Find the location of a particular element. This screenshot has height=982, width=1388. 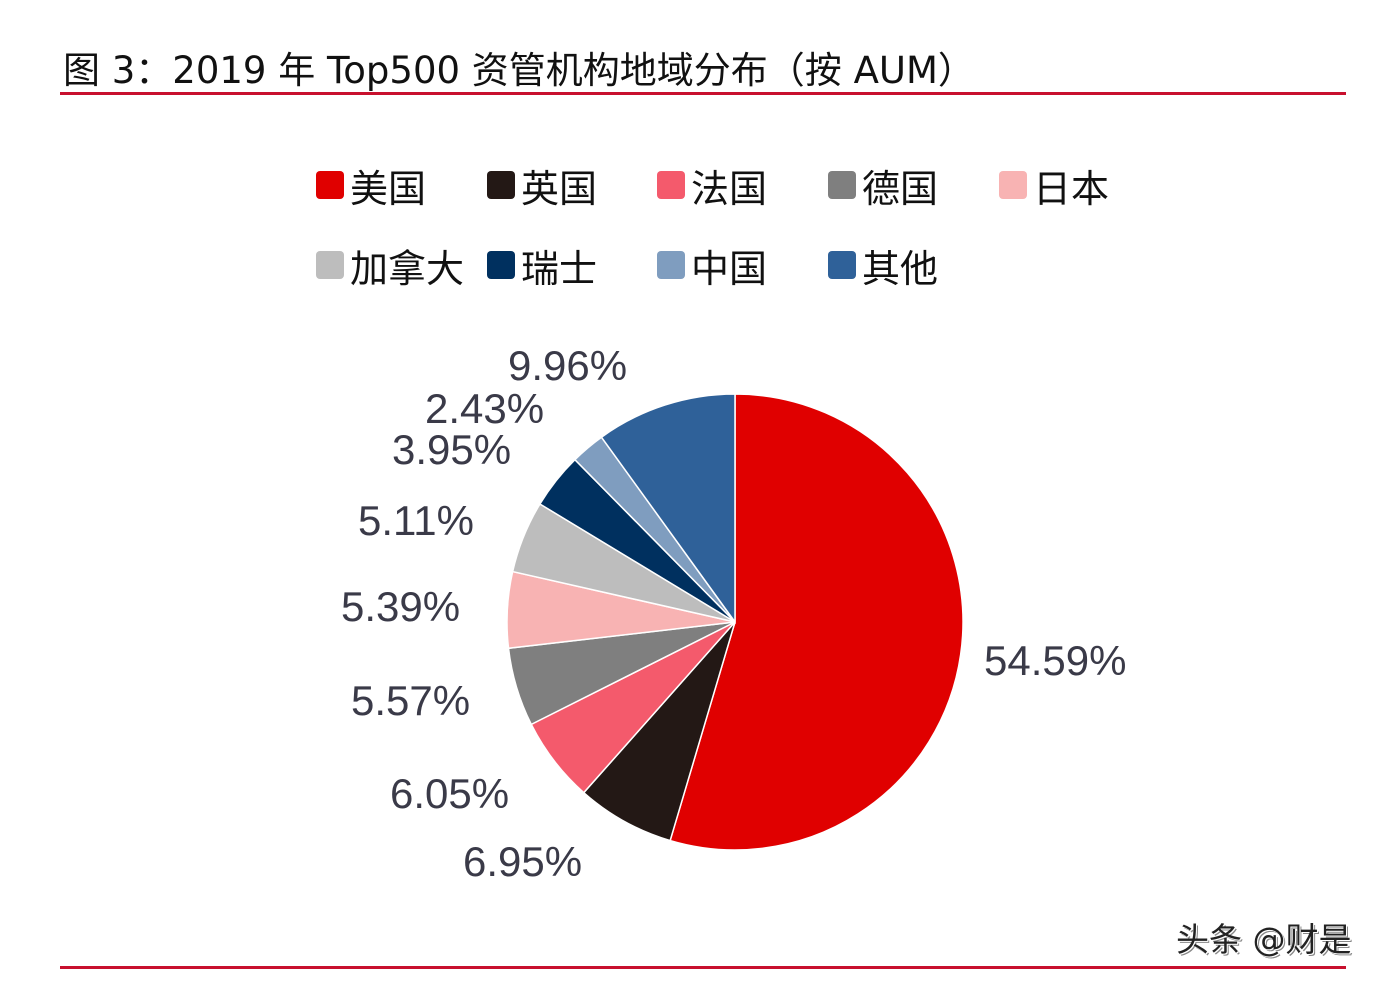

legend-item: 瑞士 is located at coordinates (542, 267).